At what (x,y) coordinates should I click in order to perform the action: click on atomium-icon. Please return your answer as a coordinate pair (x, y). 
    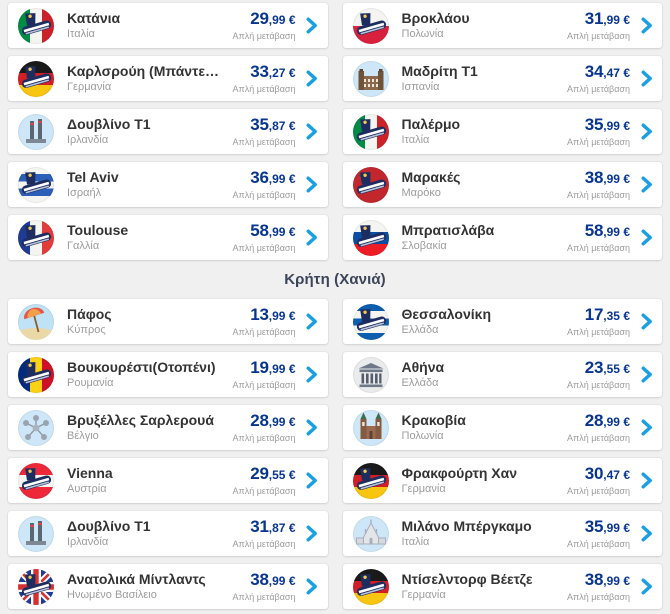
    Looking at the image, I should click on (36, 427).